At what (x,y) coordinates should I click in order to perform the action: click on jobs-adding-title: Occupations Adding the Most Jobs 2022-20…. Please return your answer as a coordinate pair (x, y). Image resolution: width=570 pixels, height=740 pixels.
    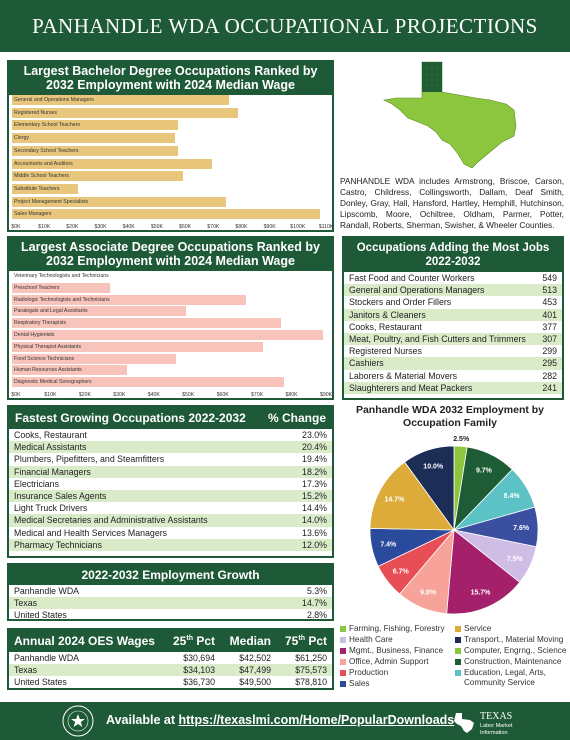
    Looking at the image, I should click on (453, 255).